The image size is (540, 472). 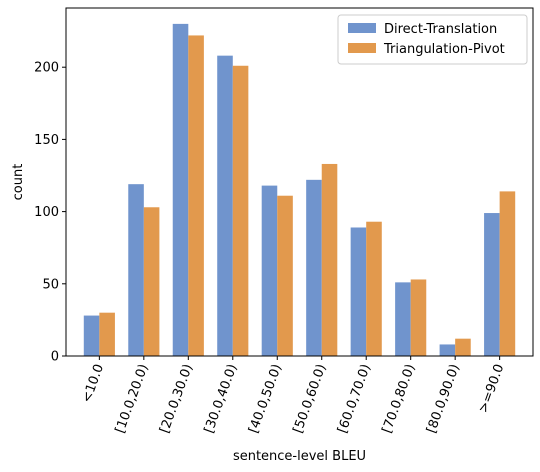 What do you see at coordinates (93, 383) in the screenshot?
I see `x-tick-label: <10.0` at bounding box center [93, 383].